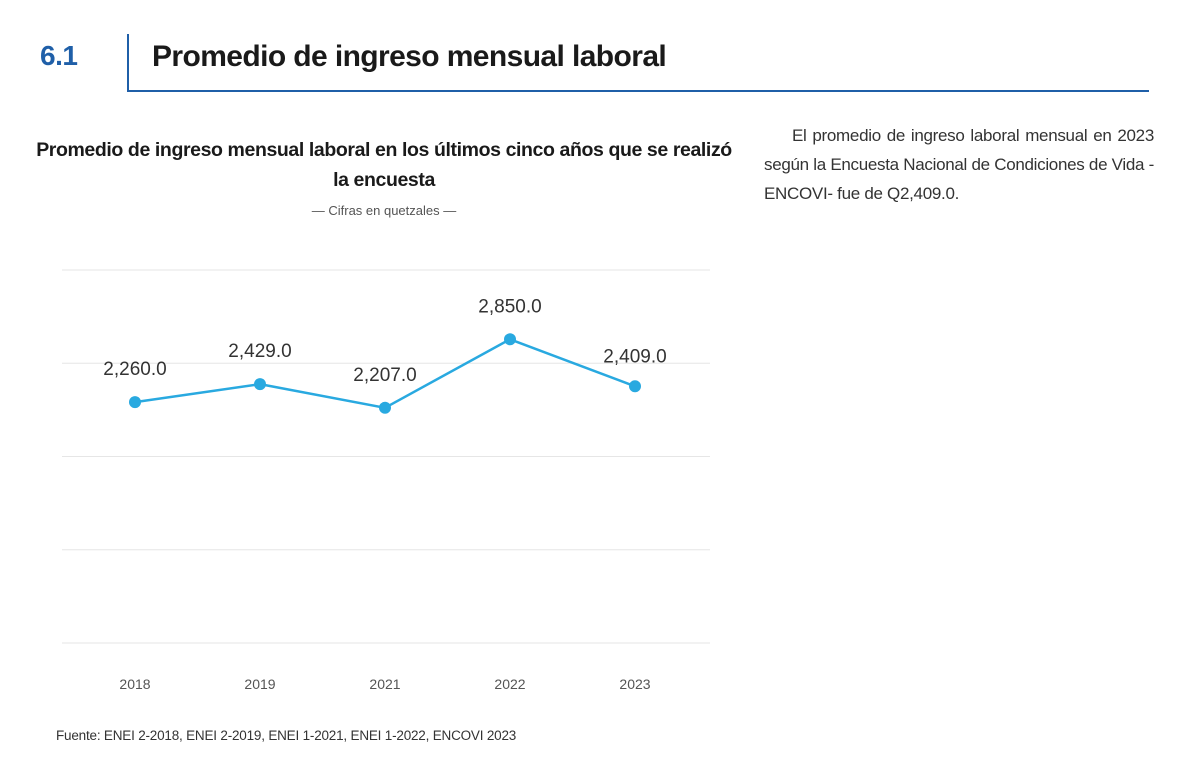 Image resolution: width=1200 pixels, height=768 pixels. I want to click on data-label: 2,260.0, so click(134, 369).